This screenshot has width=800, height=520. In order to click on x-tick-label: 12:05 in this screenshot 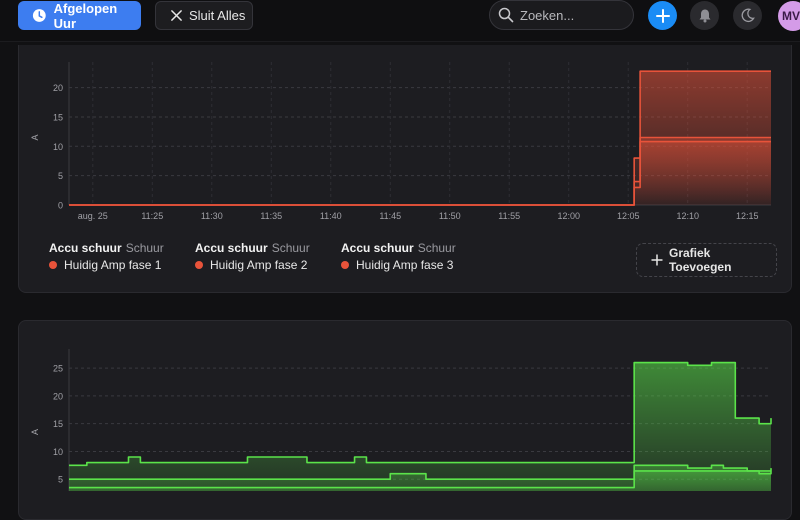, I will do `click(628, 216)`.